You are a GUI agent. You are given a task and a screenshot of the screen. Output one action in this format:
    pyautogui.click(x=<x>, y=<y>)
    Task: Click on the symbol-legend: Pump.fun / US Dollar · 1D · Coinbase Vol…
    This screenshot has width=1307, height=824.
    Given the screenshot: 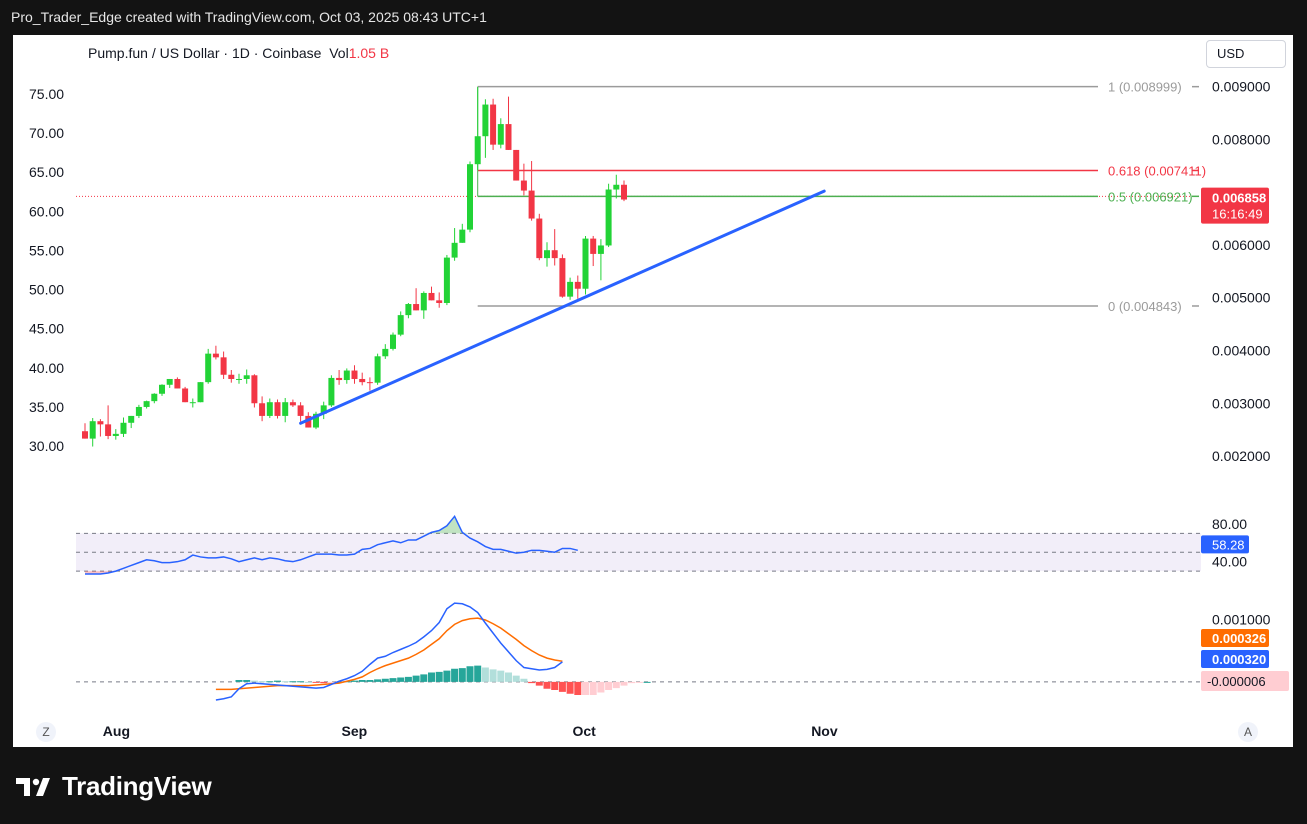 What is the action you would take?
    pyautogui.click(x=238, y=53)
    